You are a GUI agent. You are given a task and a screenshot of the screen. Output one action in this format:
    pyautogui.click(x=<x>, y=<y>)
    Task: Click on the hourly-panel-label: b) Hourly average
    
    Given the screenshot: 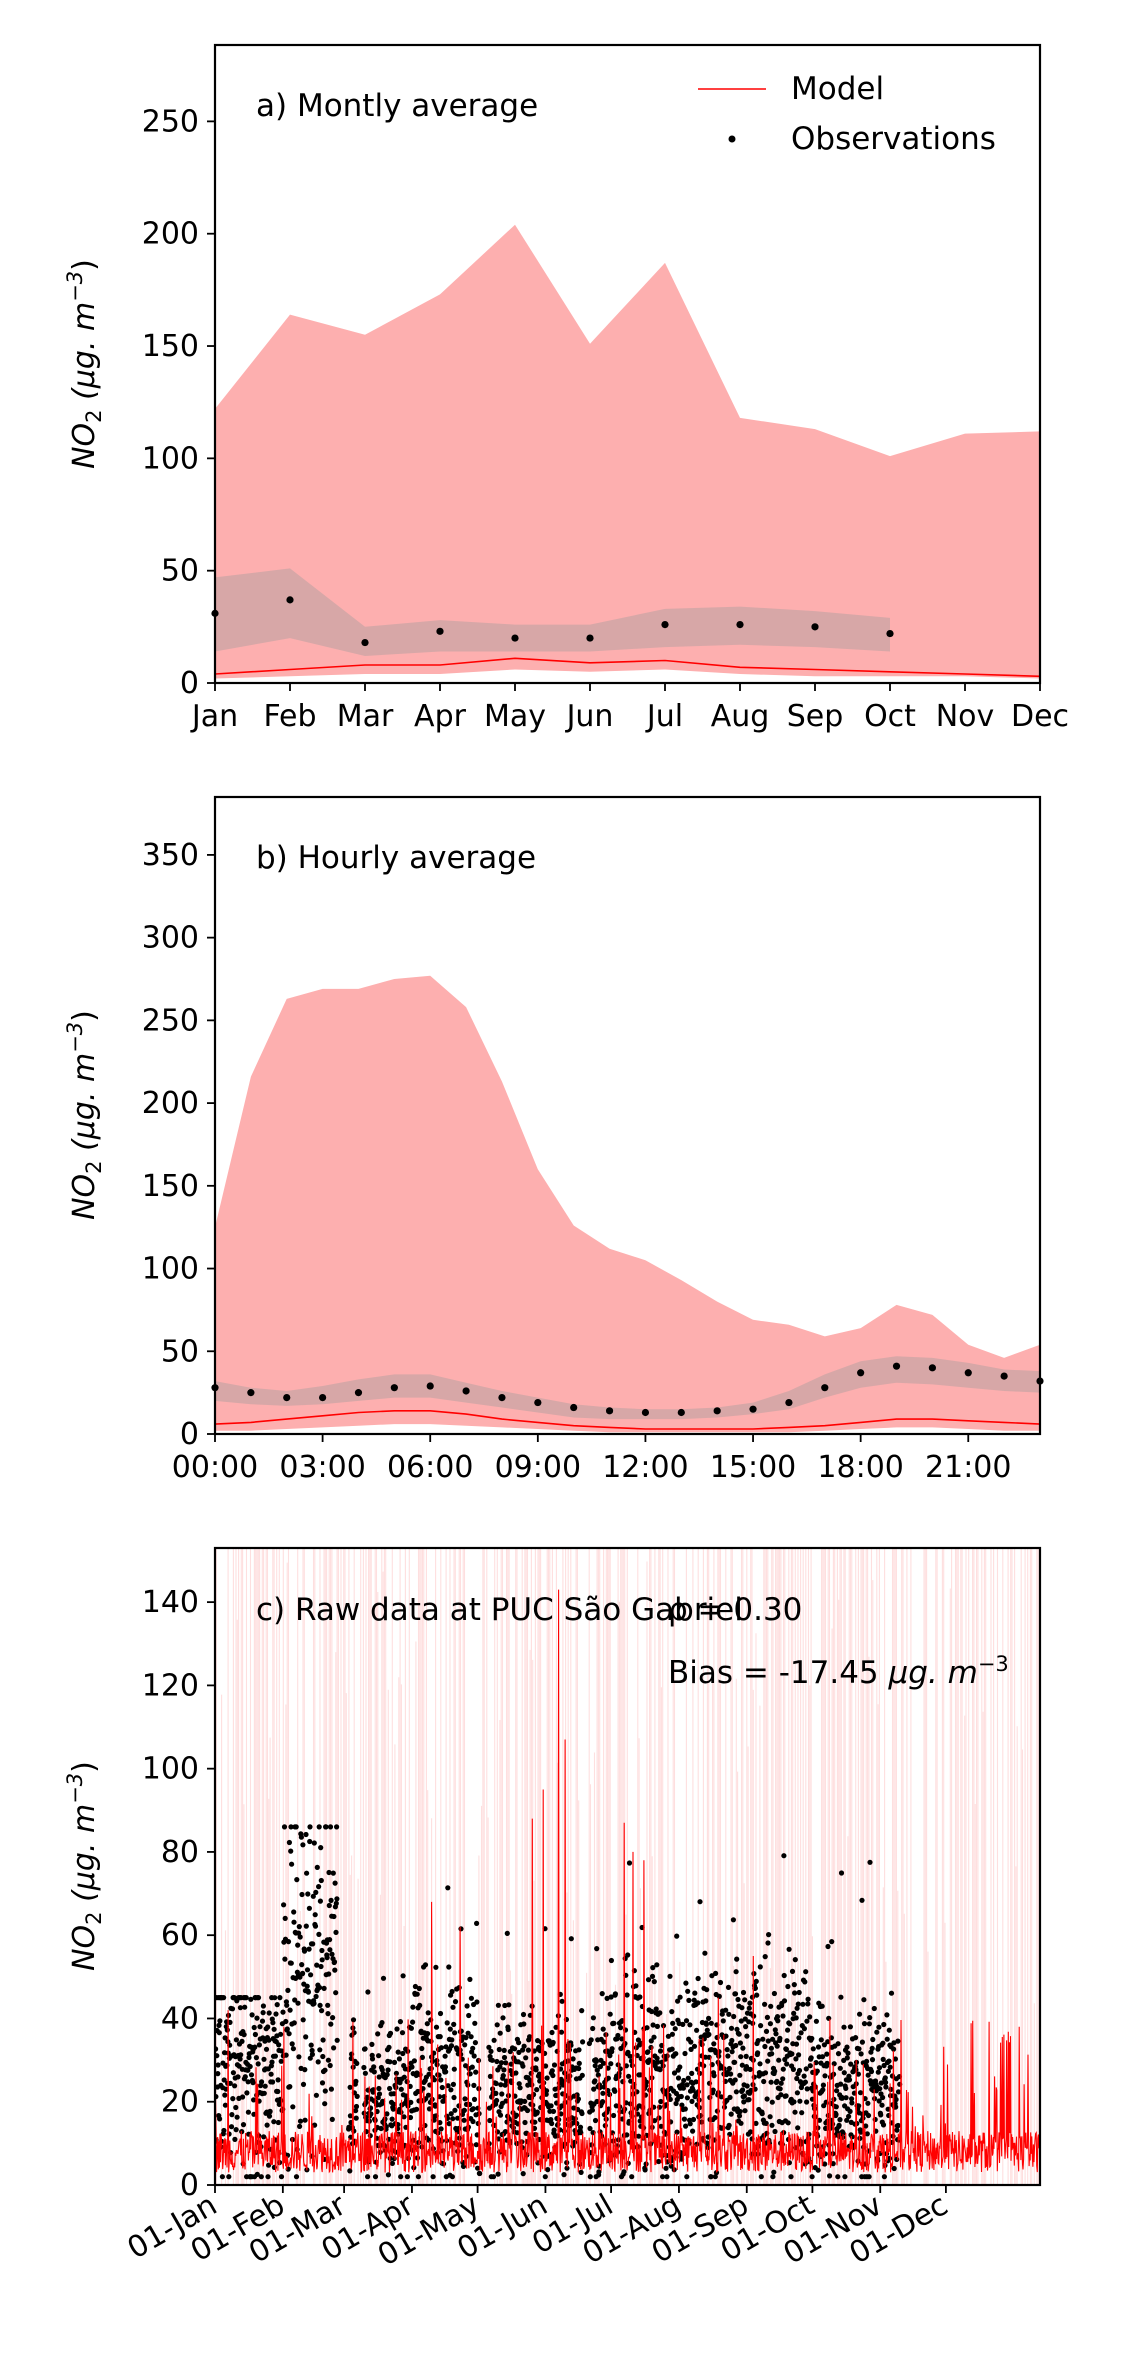 What is the action you would take?
    pyautogui.click(x=396, y=858)
    